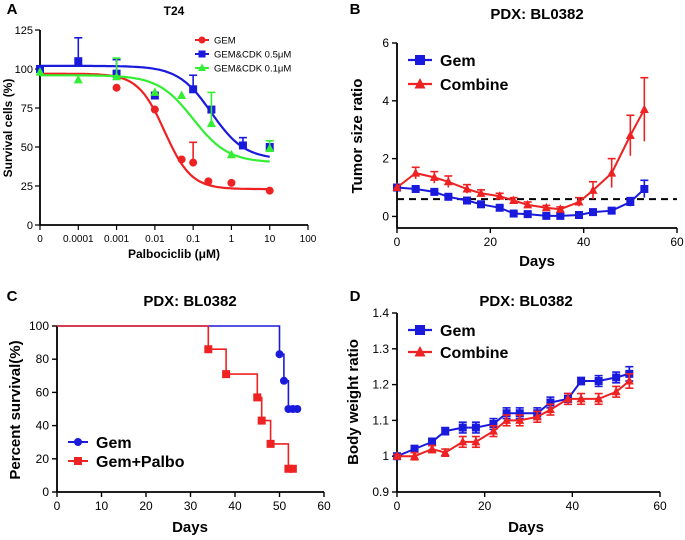 This screenshot has width=685, height=540. Describe the element at coordinates (27, 187) in the screenshot. I see `y-tick-label: 25` at that location.